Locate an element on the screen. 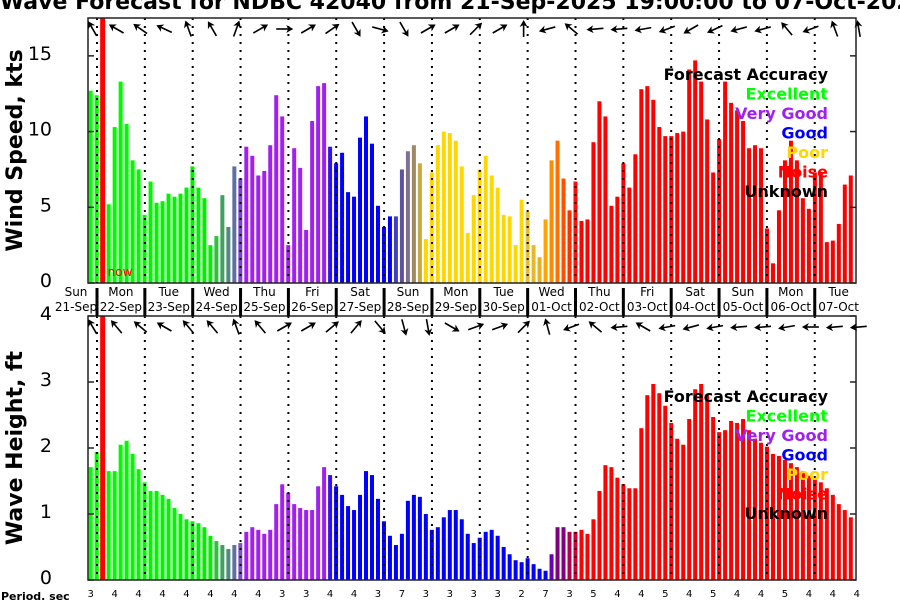 Image resolution: width=900 pixels, height=600 pixels. legend-item-poor: Poor is located at coordinates (807, 152).